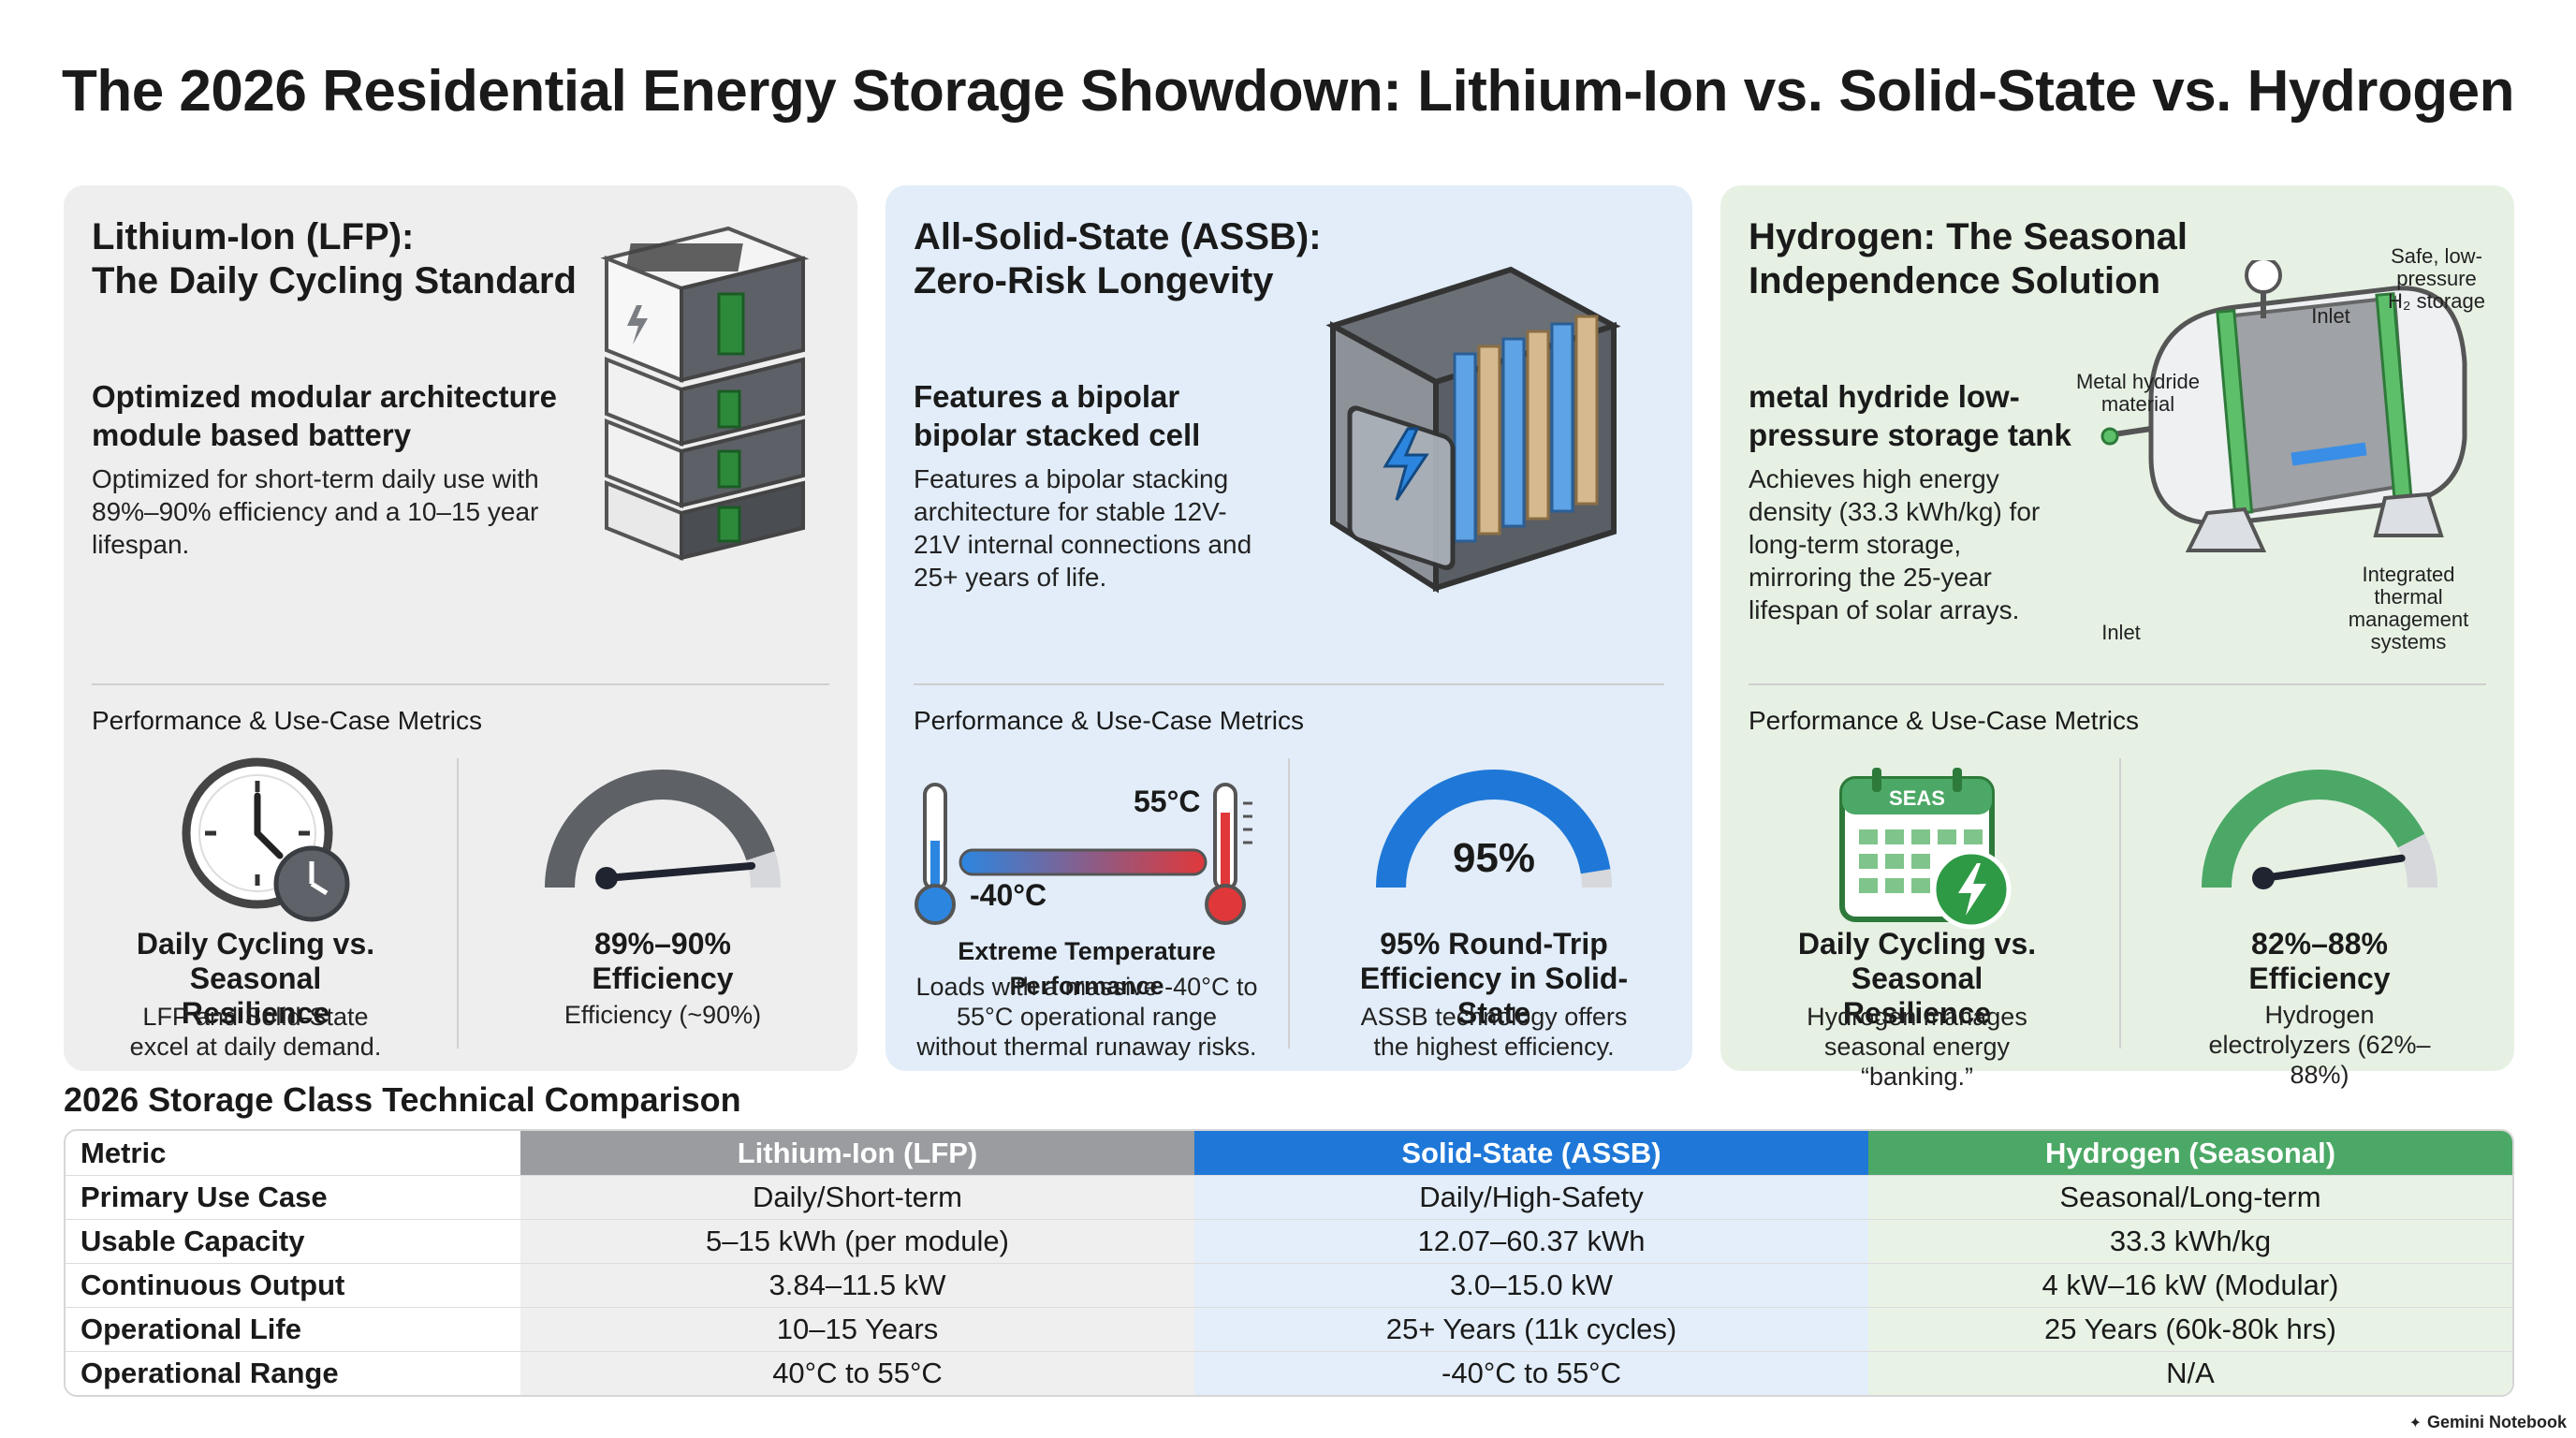 The width and height of the screenshot is (2576, 1438). Describe the element at coordinates (1094, 280) in the screenshot. I see `card-title-line: Zero-Risk Longevity` at that location.